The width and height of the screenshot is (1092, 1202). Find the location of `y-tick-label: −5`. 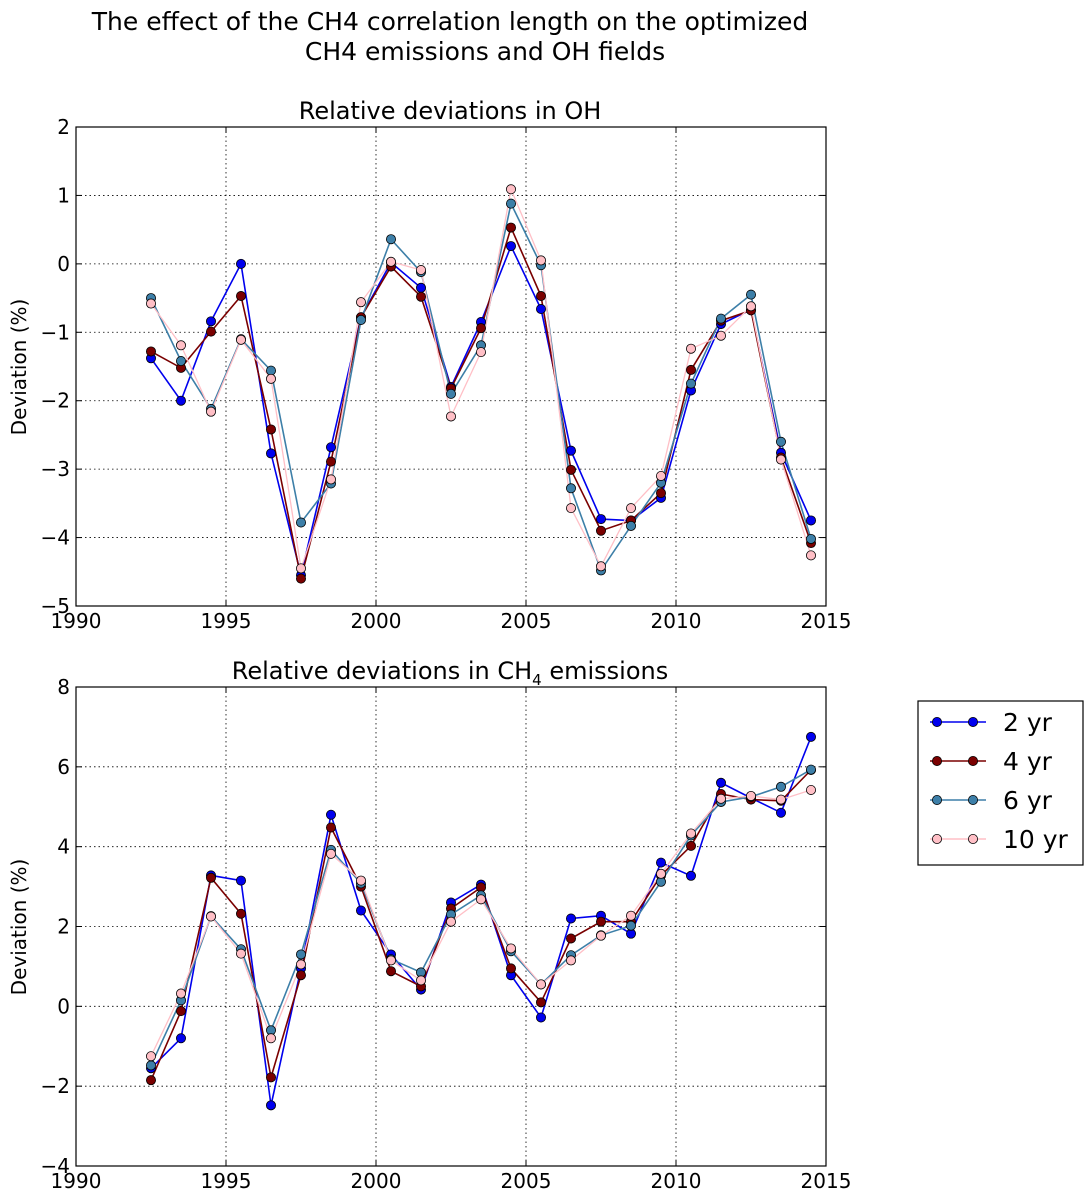

y-tick-label: −5 is located at coordinates (55, 606).